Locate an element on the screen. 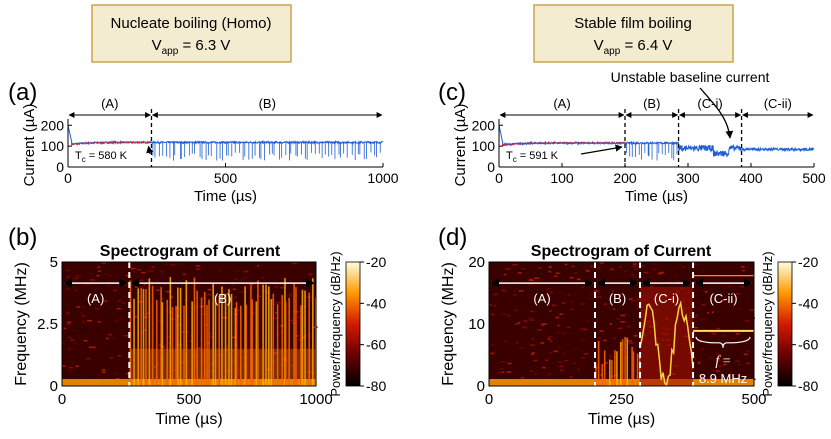 This screenshot has height=439, width=831. y-tick-label: 10 is located at coordinates (476, 324).